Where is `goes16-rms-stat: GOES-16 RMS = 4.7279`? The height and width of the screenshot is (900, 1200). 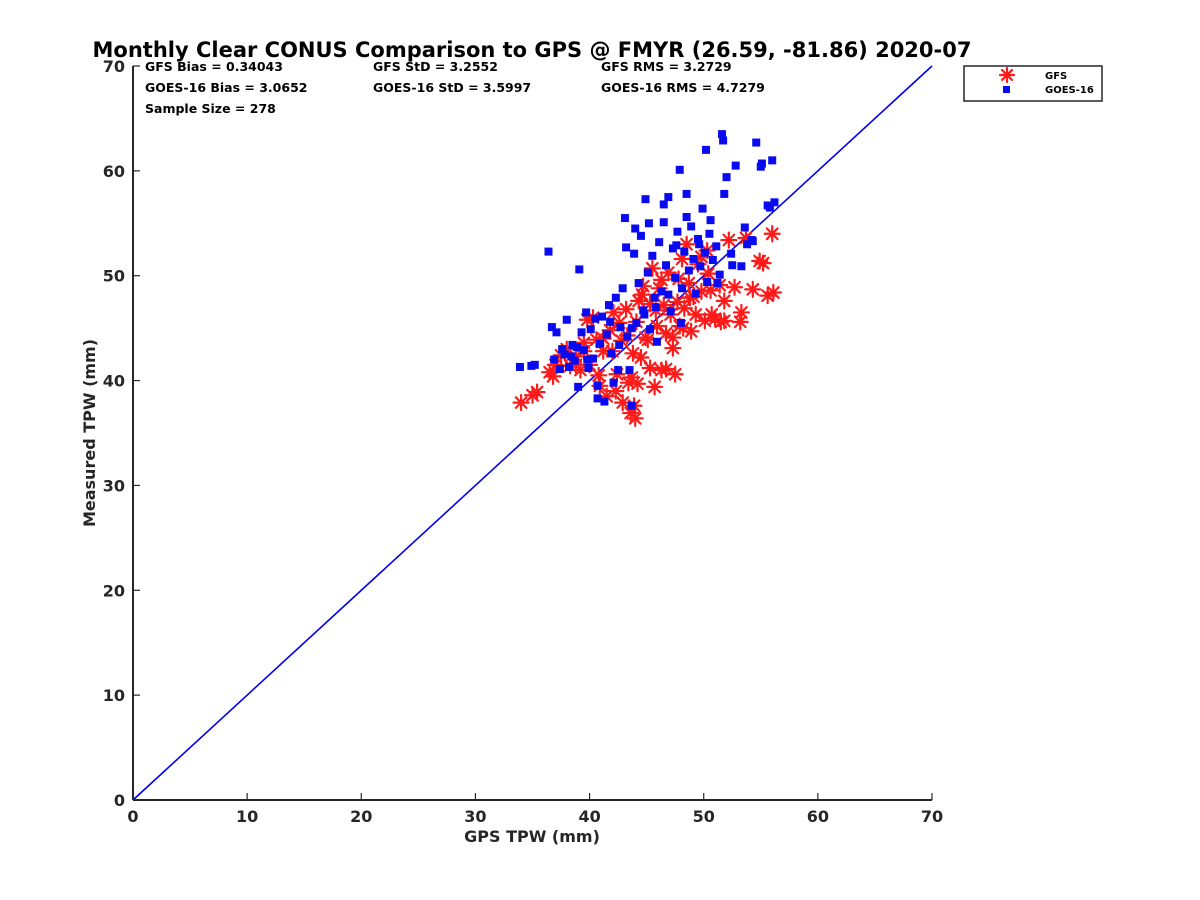
goes16-rms-stat: GOES-16 RMS = 4.7279 is located at coordinates (683, 87).